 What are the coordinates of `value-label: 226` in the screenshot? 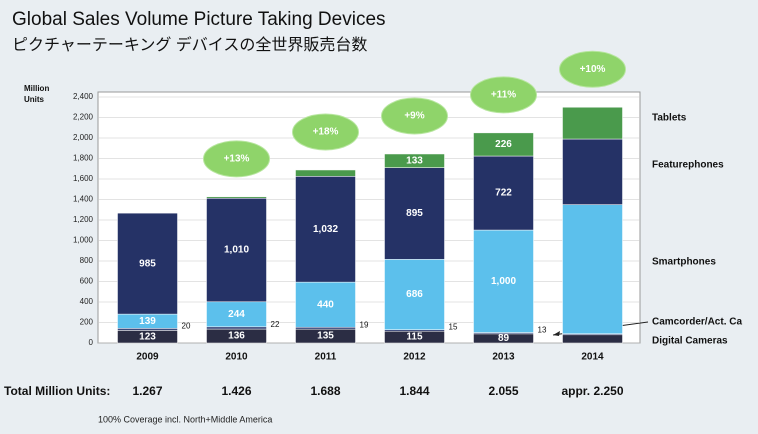 It's located at (503, 144).